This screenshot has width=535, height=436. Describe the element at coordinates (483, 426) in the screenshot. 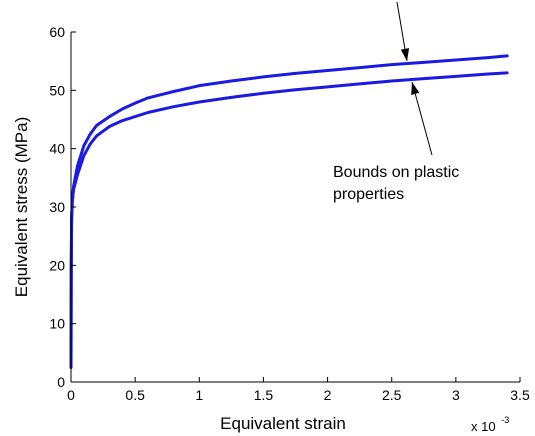

I see `x-multiplier-base: x 10` at that location.